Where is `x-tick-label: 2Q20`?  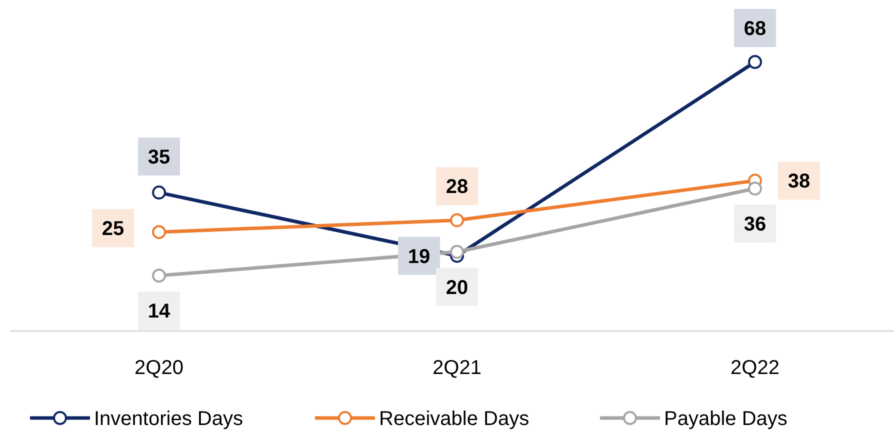
x-tick-label: 2Q20 is located at coordinates (159, 368).